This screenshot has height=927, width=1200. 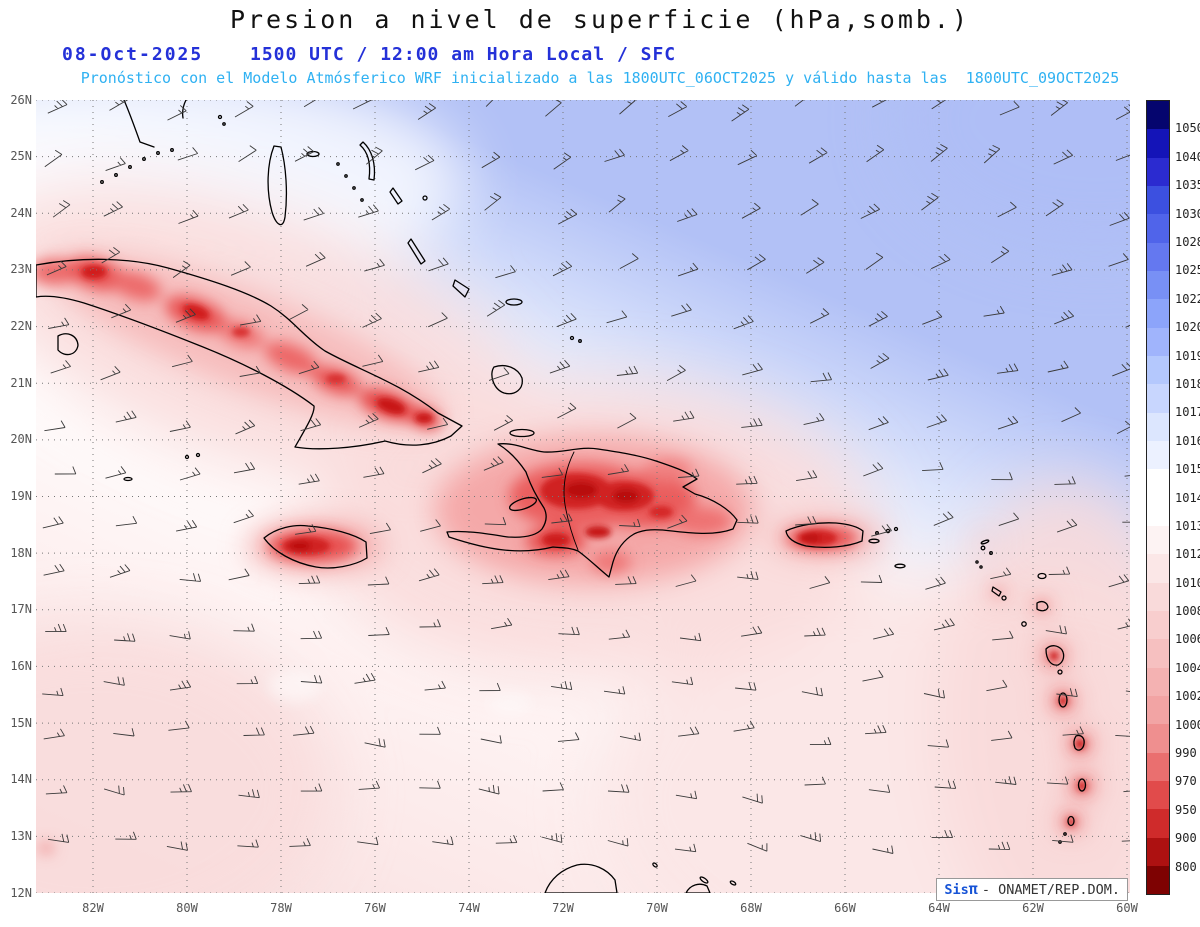 I want to click on lat-tick-19N: 19N, so click(x=21, y=496).